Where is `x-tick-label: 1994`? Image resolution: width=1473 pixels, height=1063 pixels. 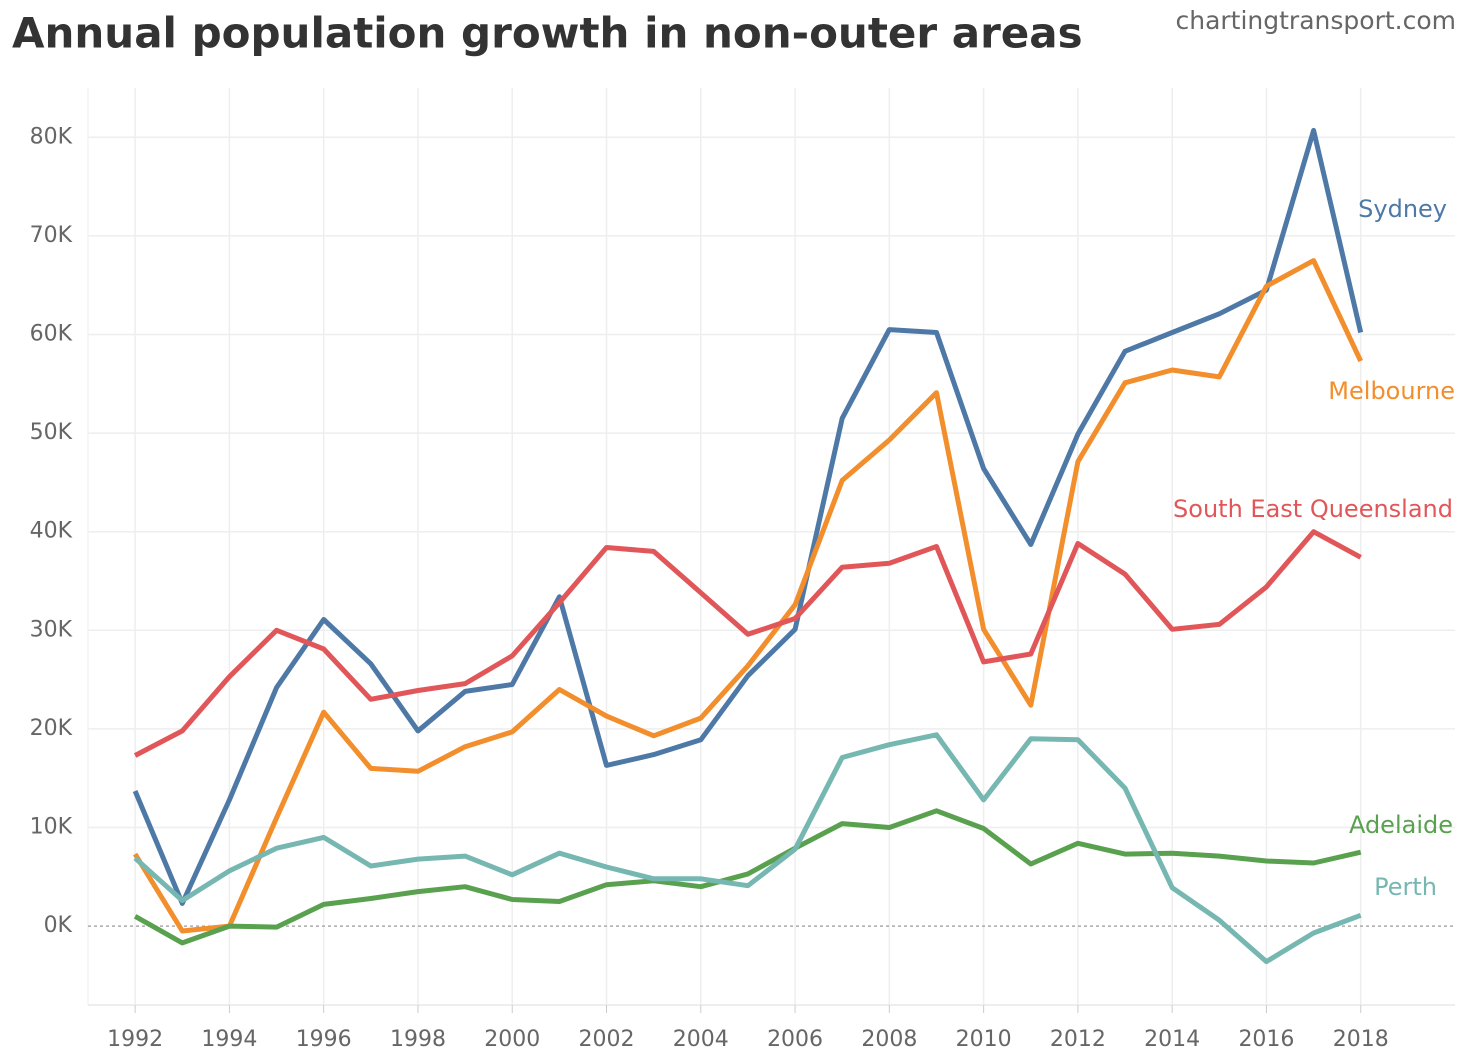 x-tick-label: 1994 is located at coordinates (229, 1039).